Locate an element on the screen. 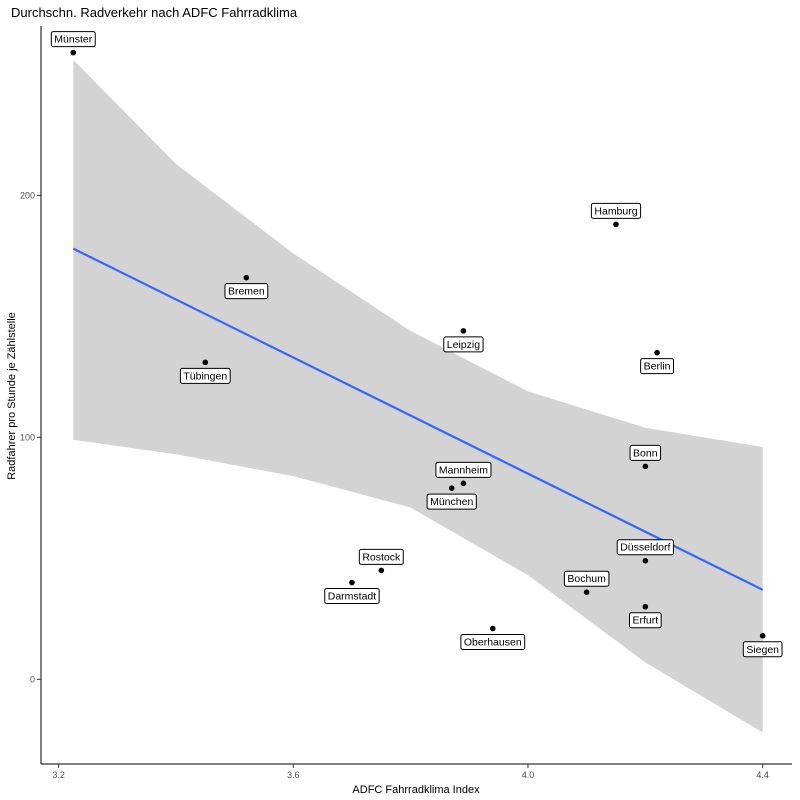  x-tick-label: 3.6 is located at coordinates (293, 775).